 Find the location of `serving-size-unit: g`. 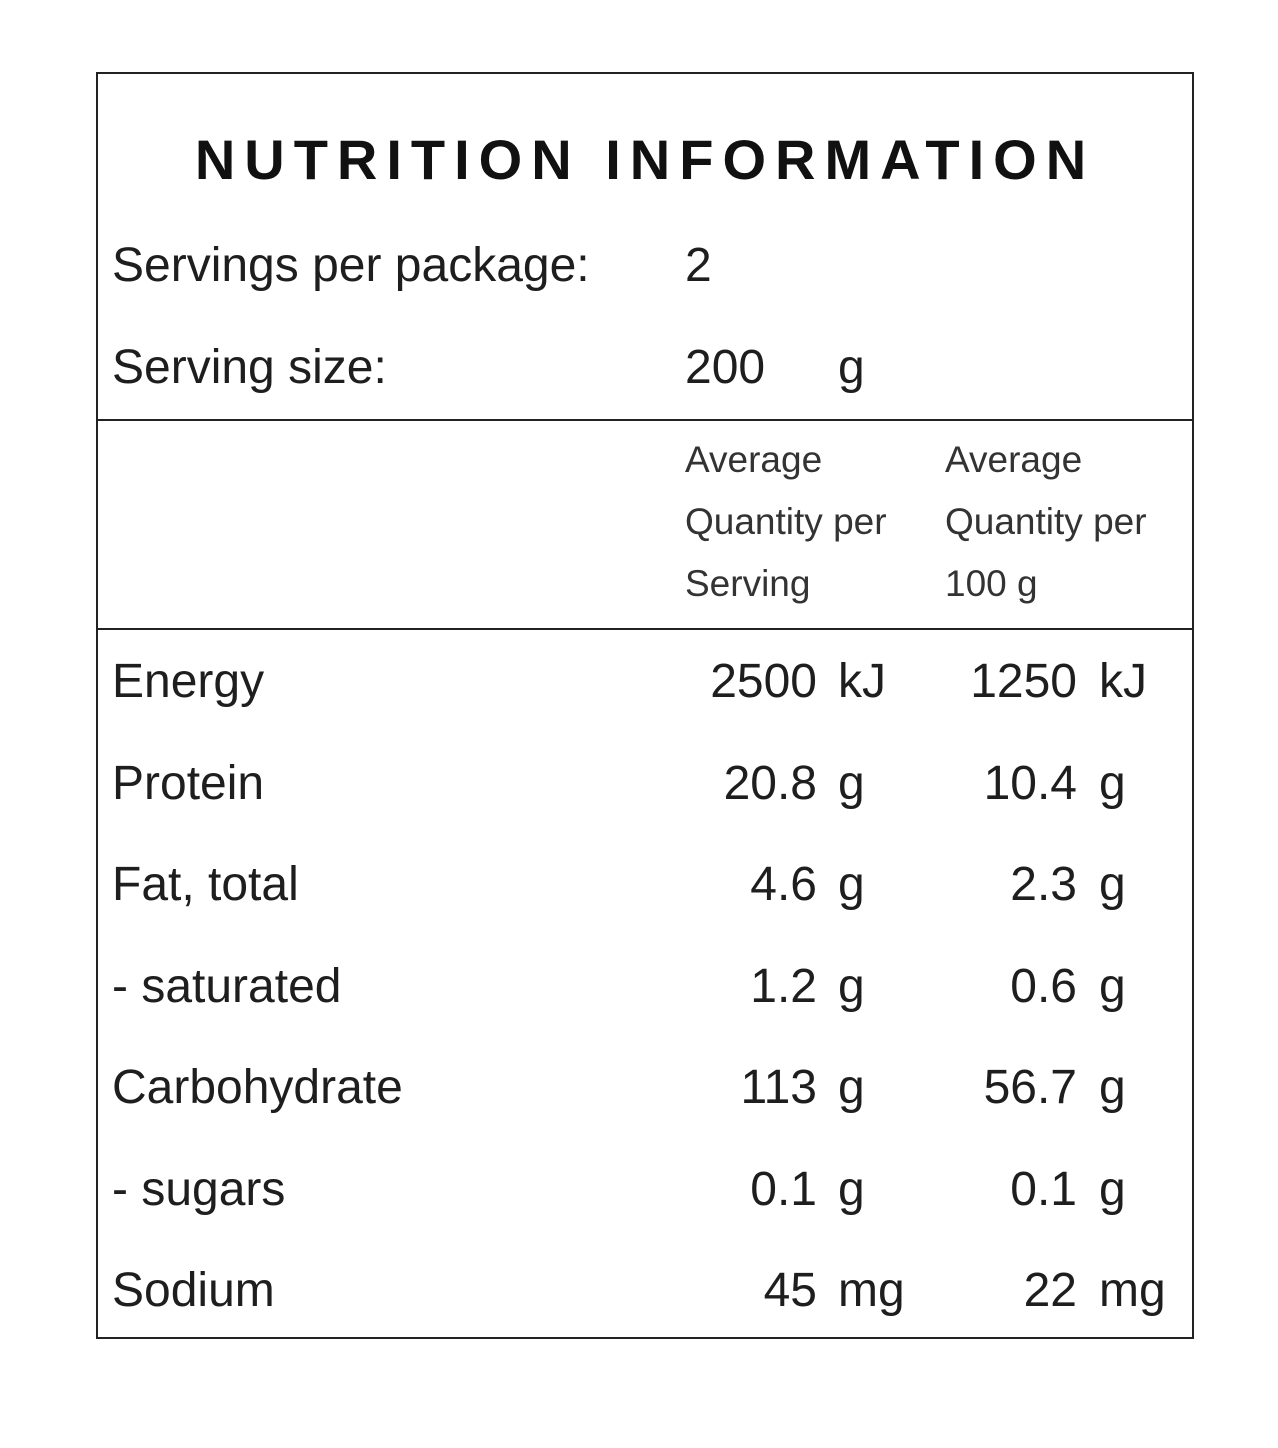

serving-size-unit: g is located at coordinates (851, 367).